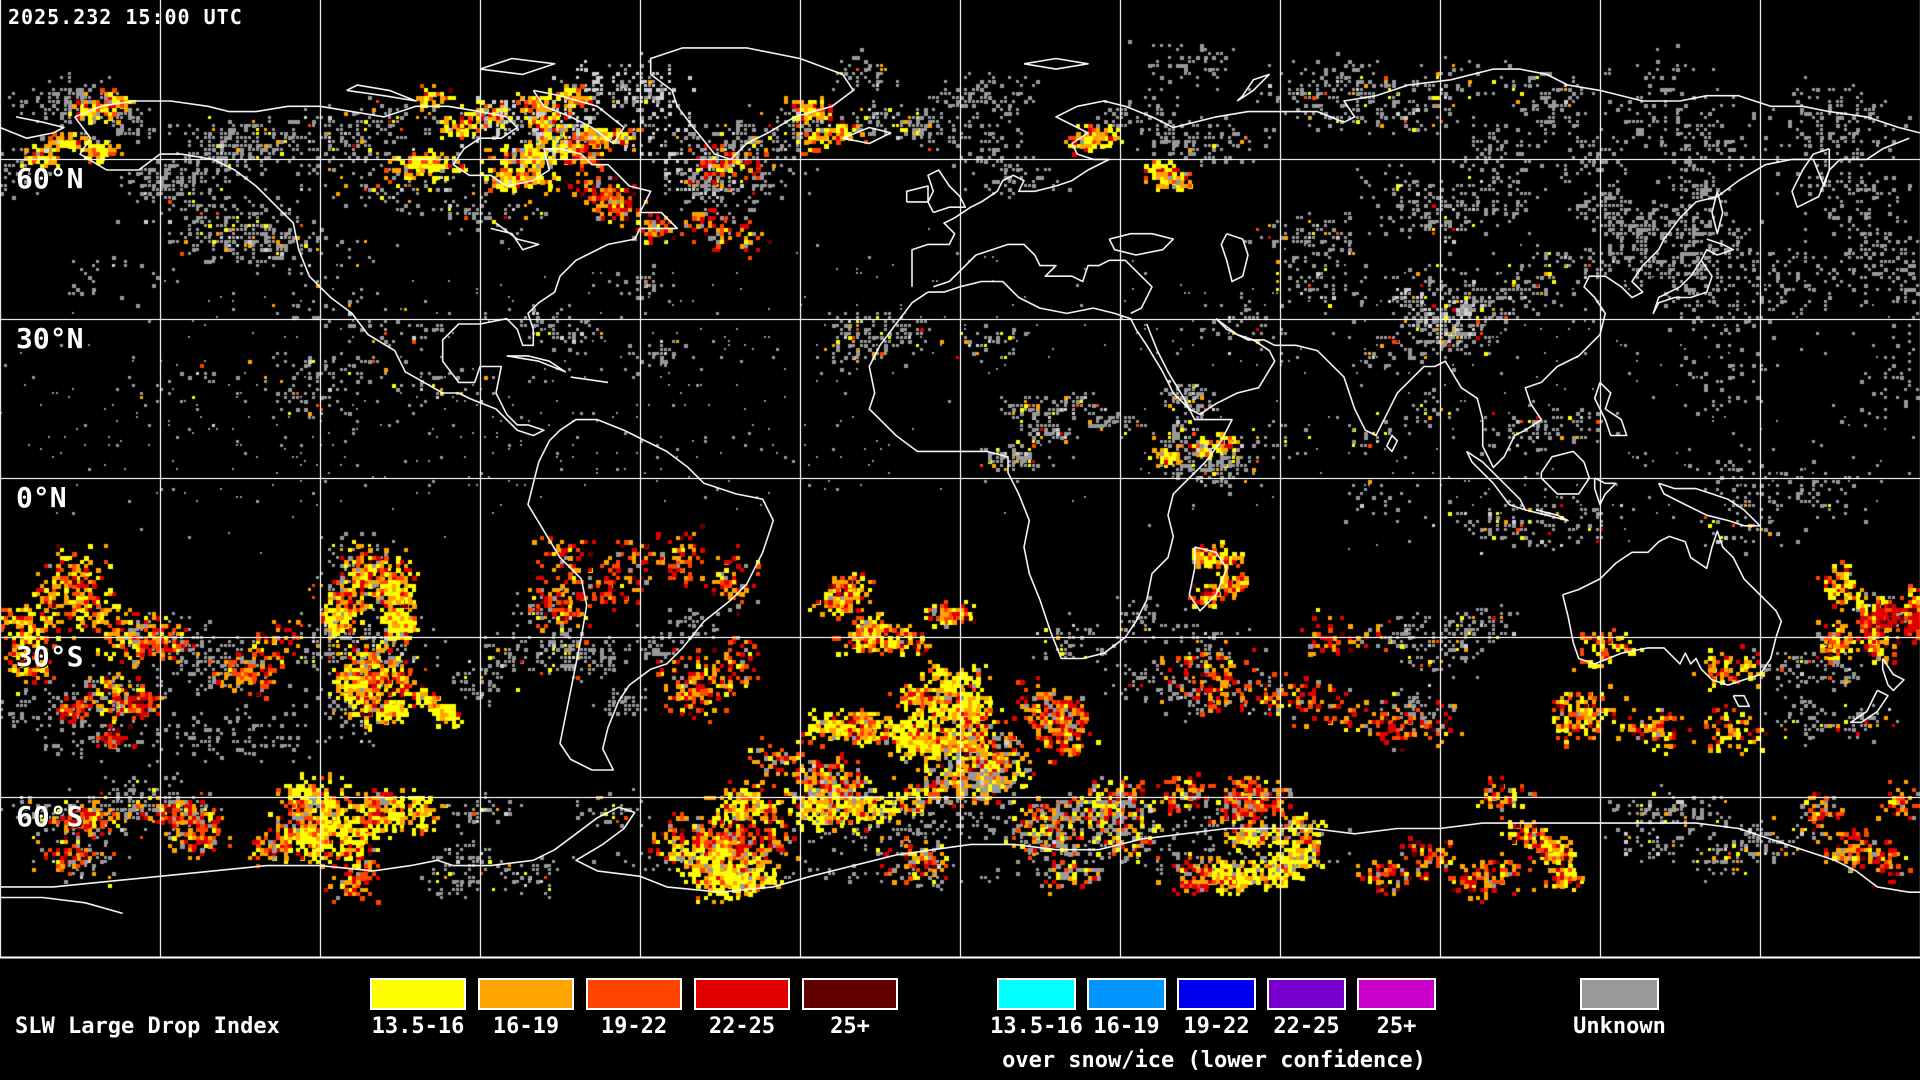  Describe the element at coordinates (1396, 1026) in the screenshot. I see `legend-label-snow-ice-4: 25+` at that location.